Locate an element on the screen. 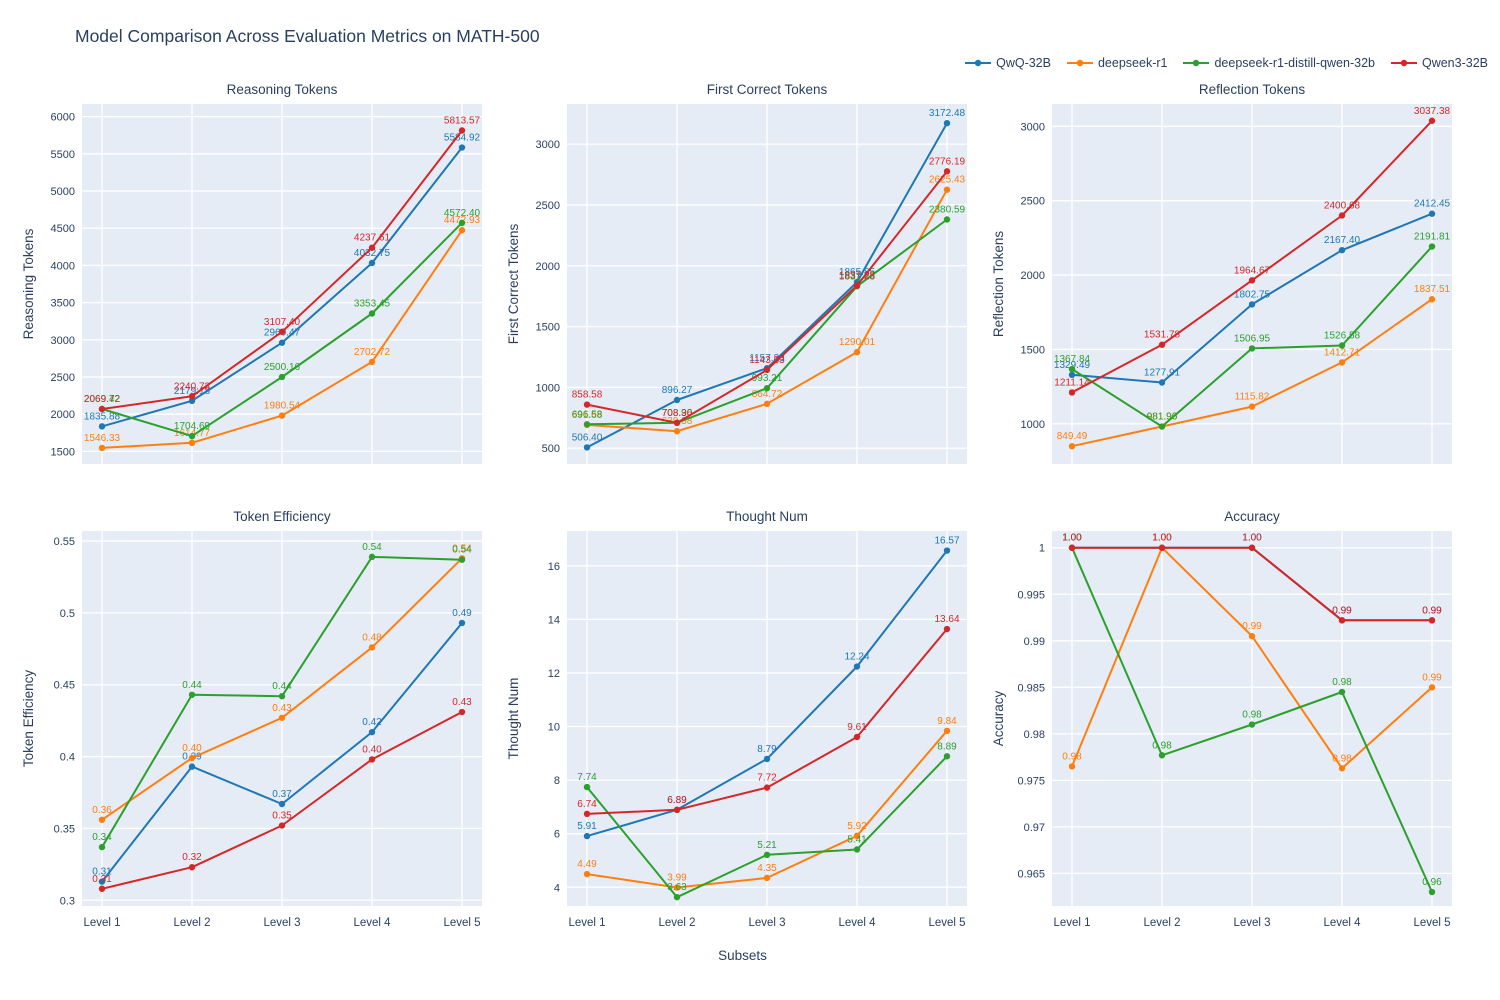 The width and height of the screenshot is (1500, 1000). series-qwq-32b: 5.91 6.89 8.79 12.24 16.57 is located at coordinates (768, 688).